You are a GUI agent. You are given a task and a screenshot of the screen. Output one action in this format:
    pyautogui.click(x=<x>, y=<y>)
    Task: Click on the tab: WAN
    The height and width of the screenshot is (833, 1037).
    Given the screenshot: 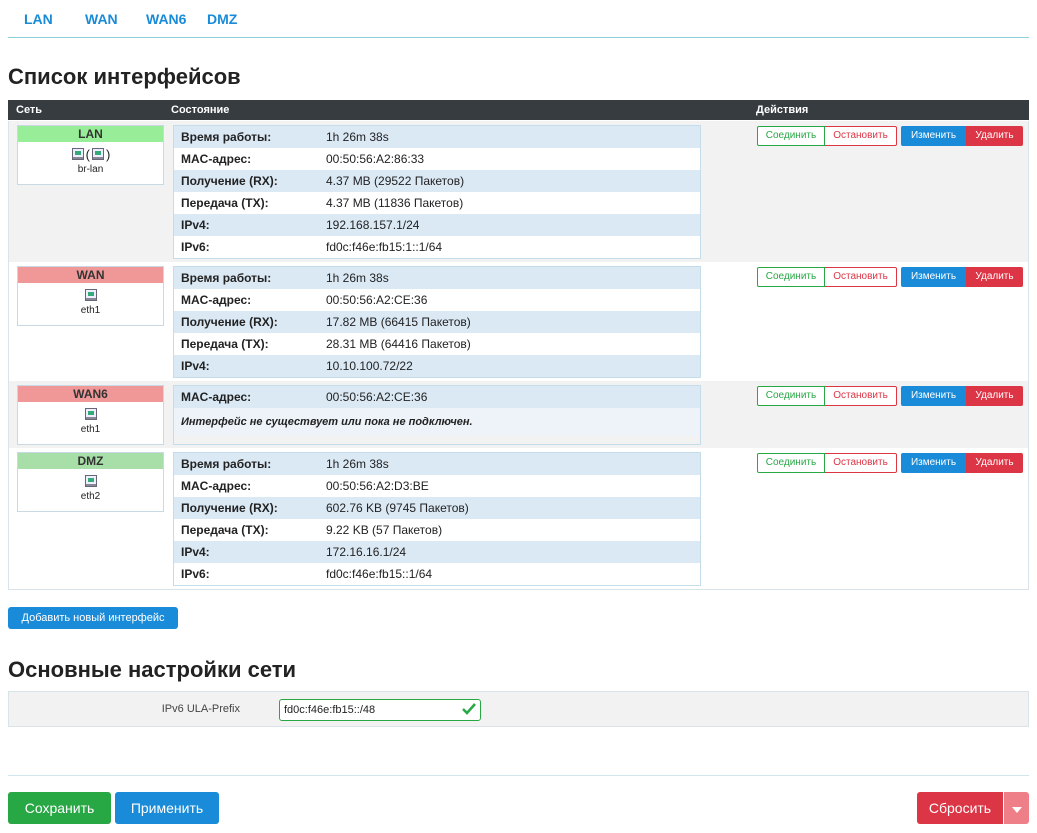 What is the action you would take?
    pyautogui.click(x=101, y=19)
    